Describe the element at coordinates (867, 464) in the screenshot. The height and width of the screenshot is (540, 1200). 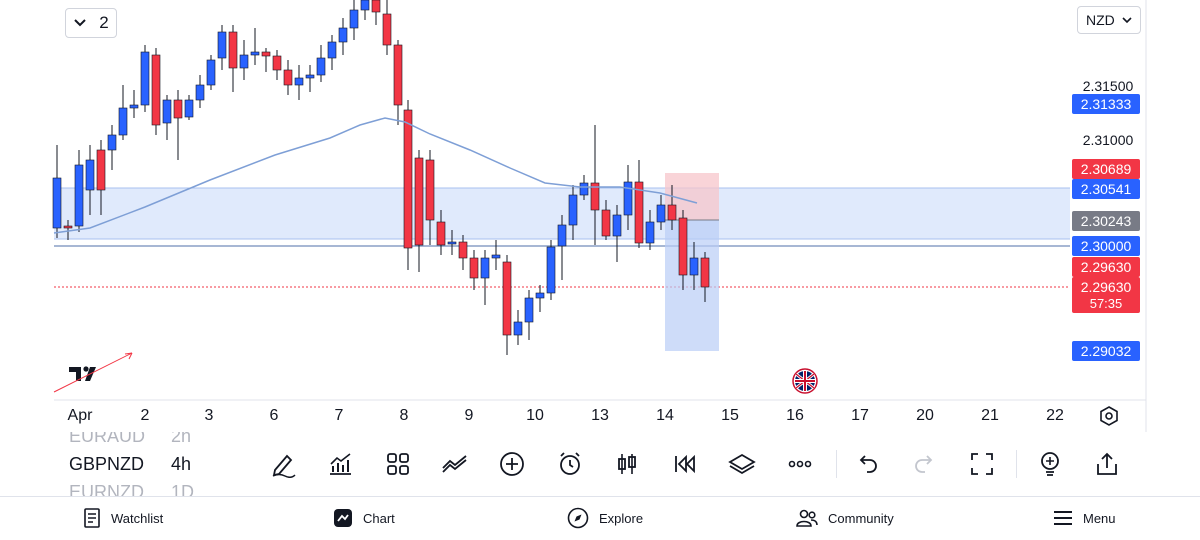
I see `undo-icon` at that location.